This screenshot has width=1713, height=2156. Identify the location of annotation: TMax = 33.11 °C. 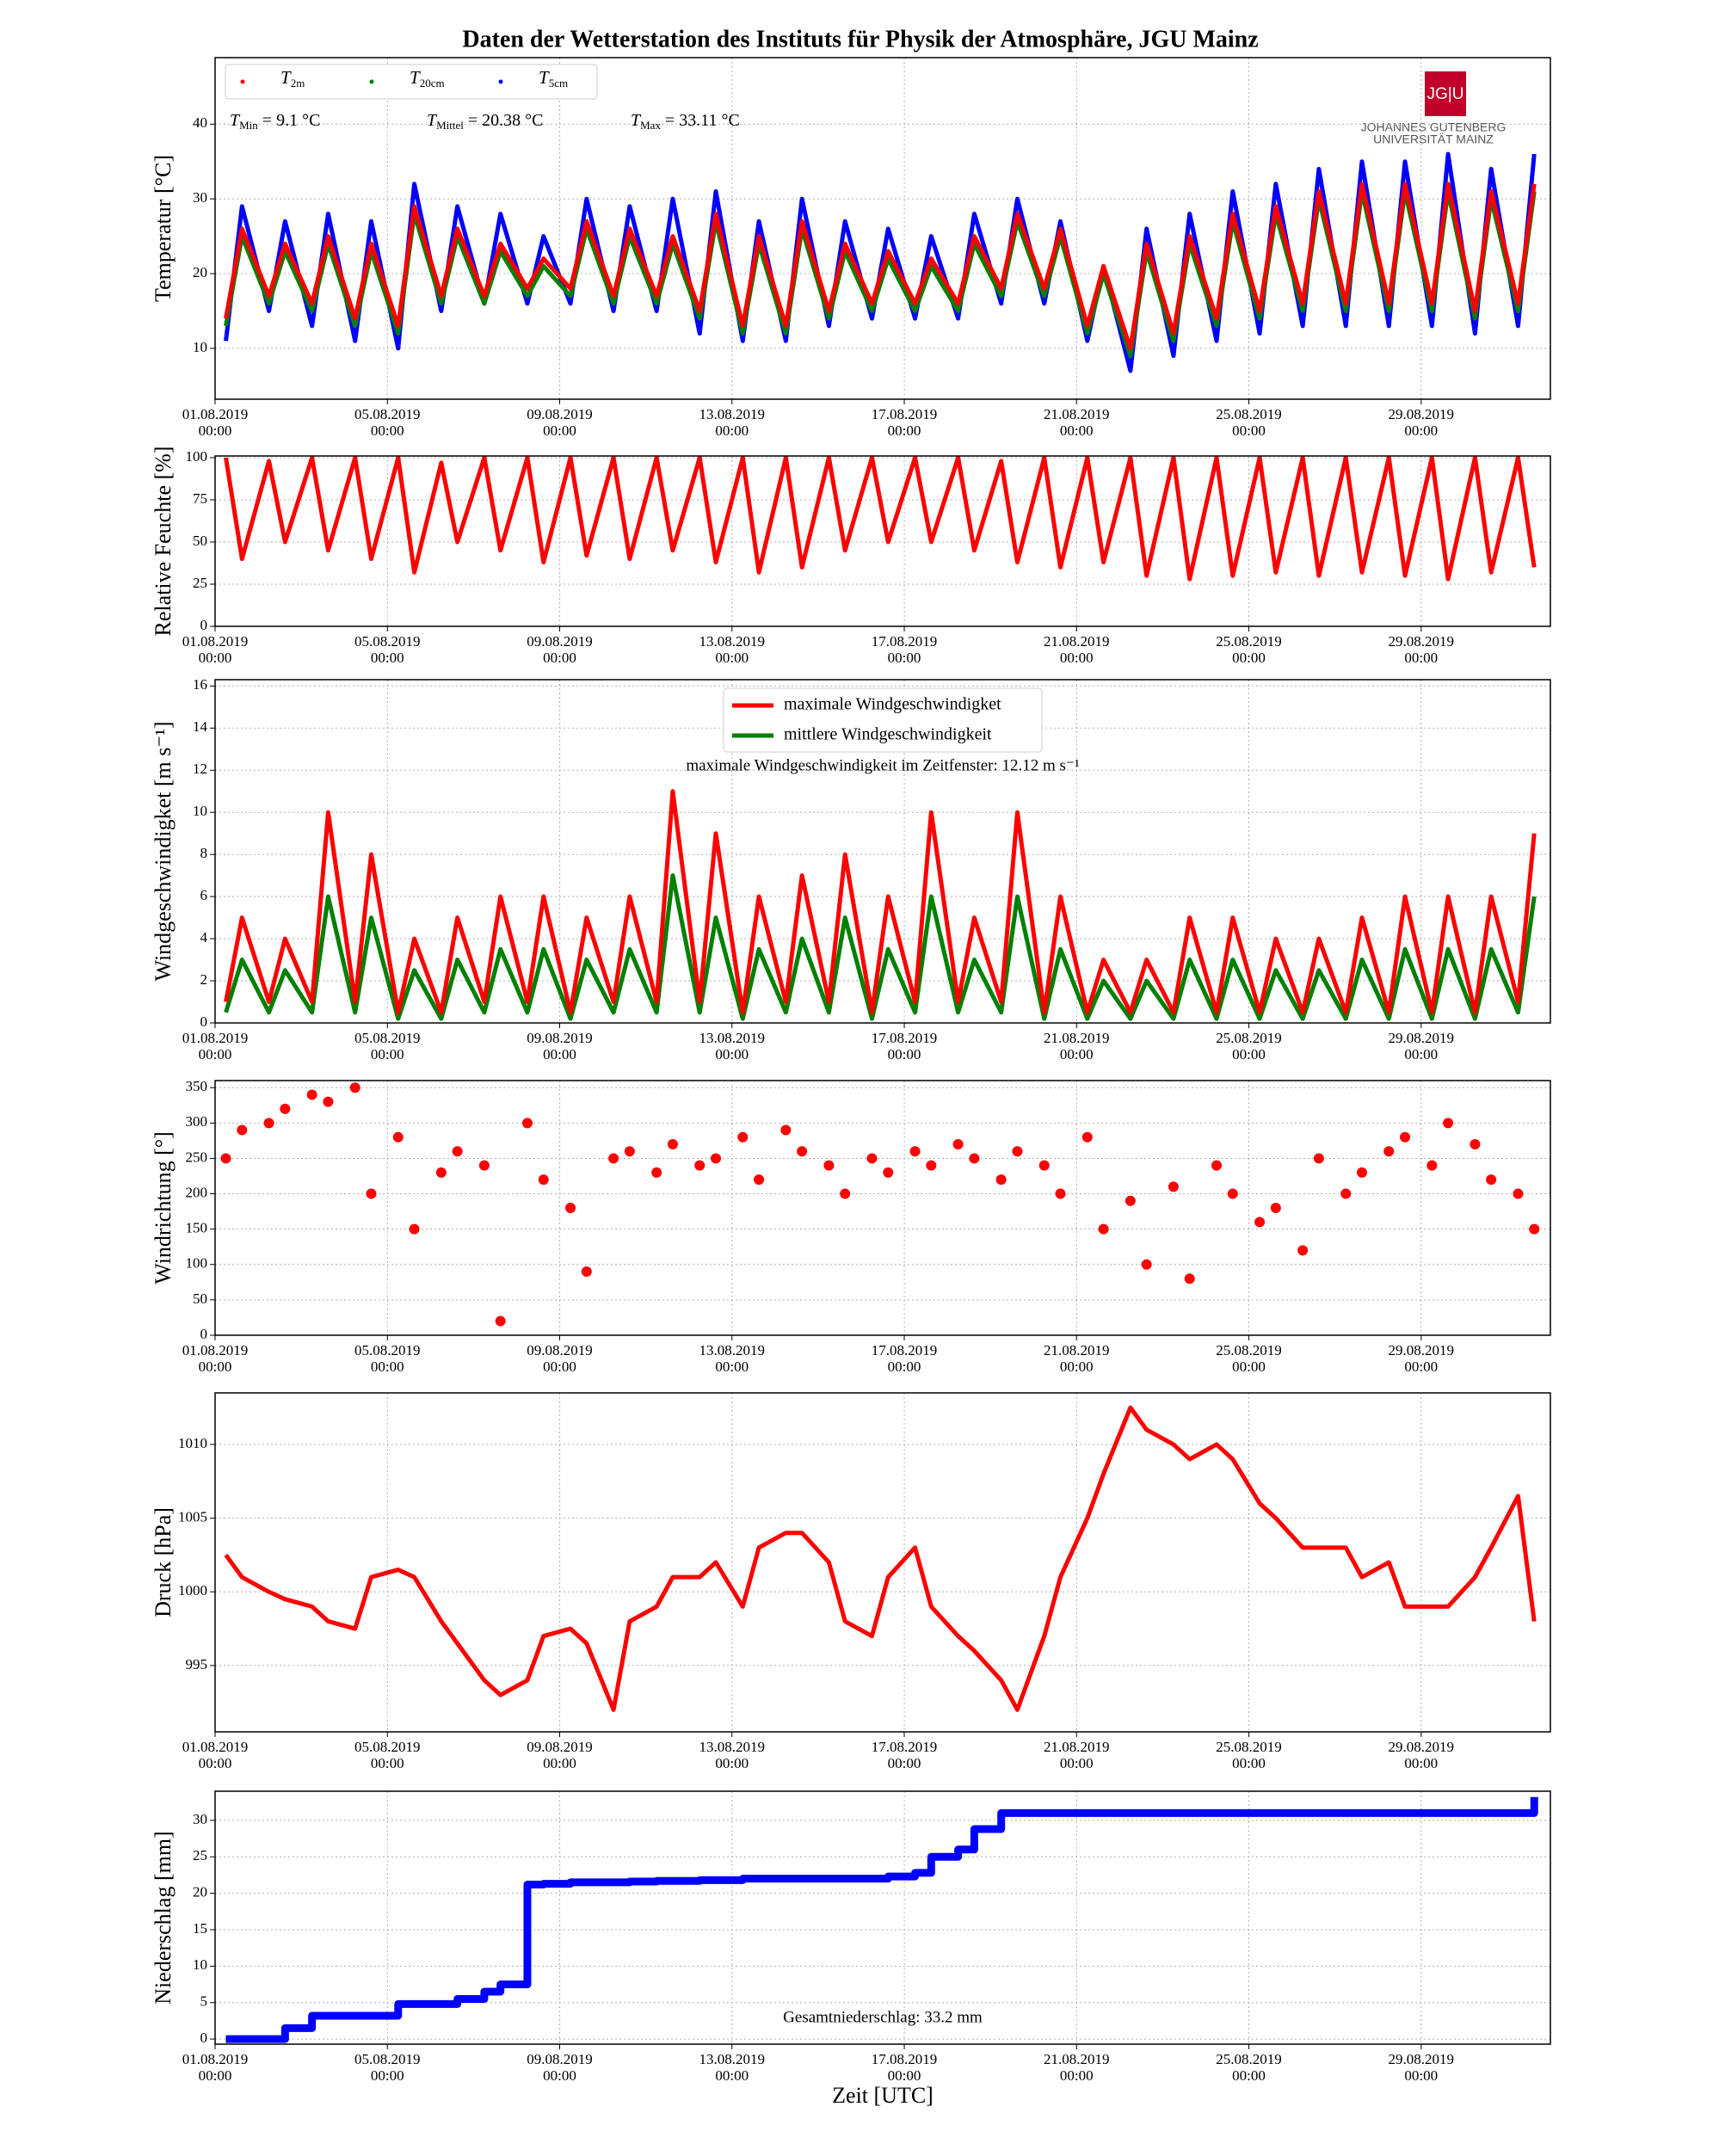
(686, 121).